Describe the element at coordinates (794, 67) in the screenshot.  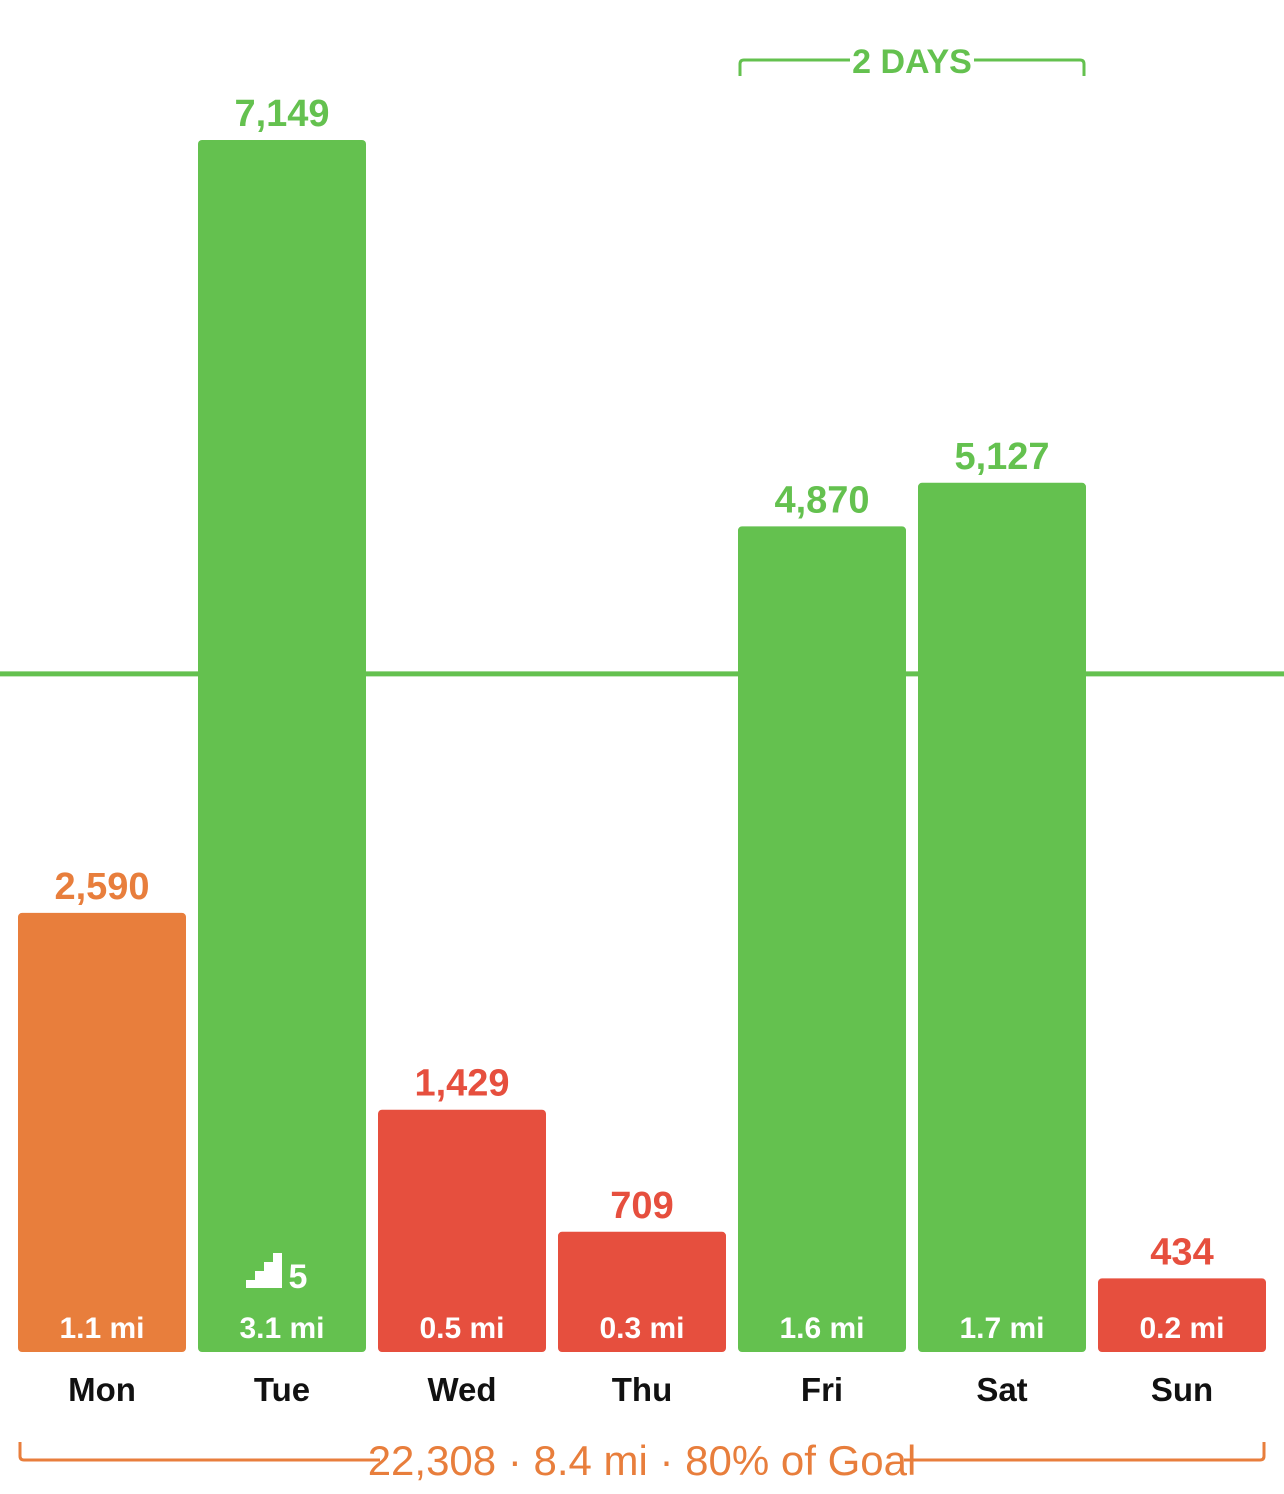
I see `streak-bracket-left` at that location.